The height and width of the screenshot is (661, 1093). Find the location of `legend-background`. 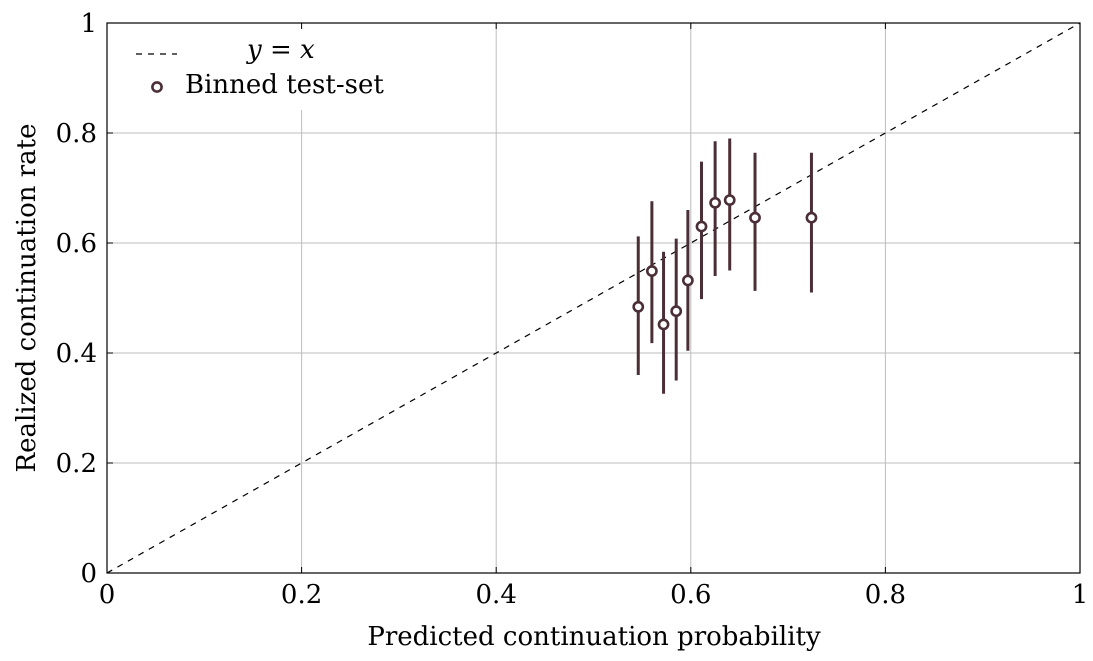

legend-background is located at coordinates (253, 67).